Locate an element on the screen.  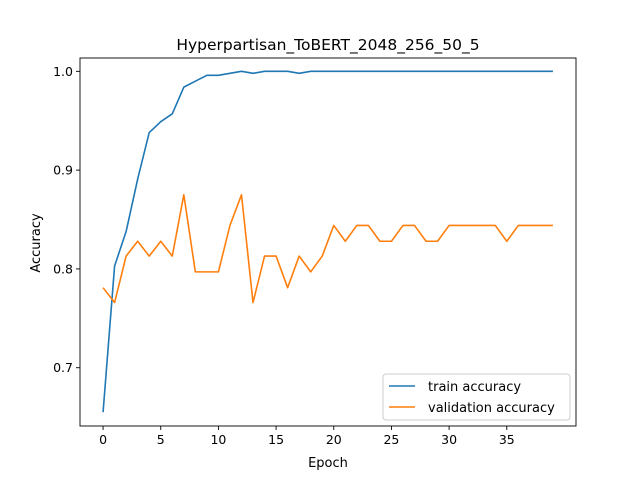
legend-box is located at coordinates (476, 397).